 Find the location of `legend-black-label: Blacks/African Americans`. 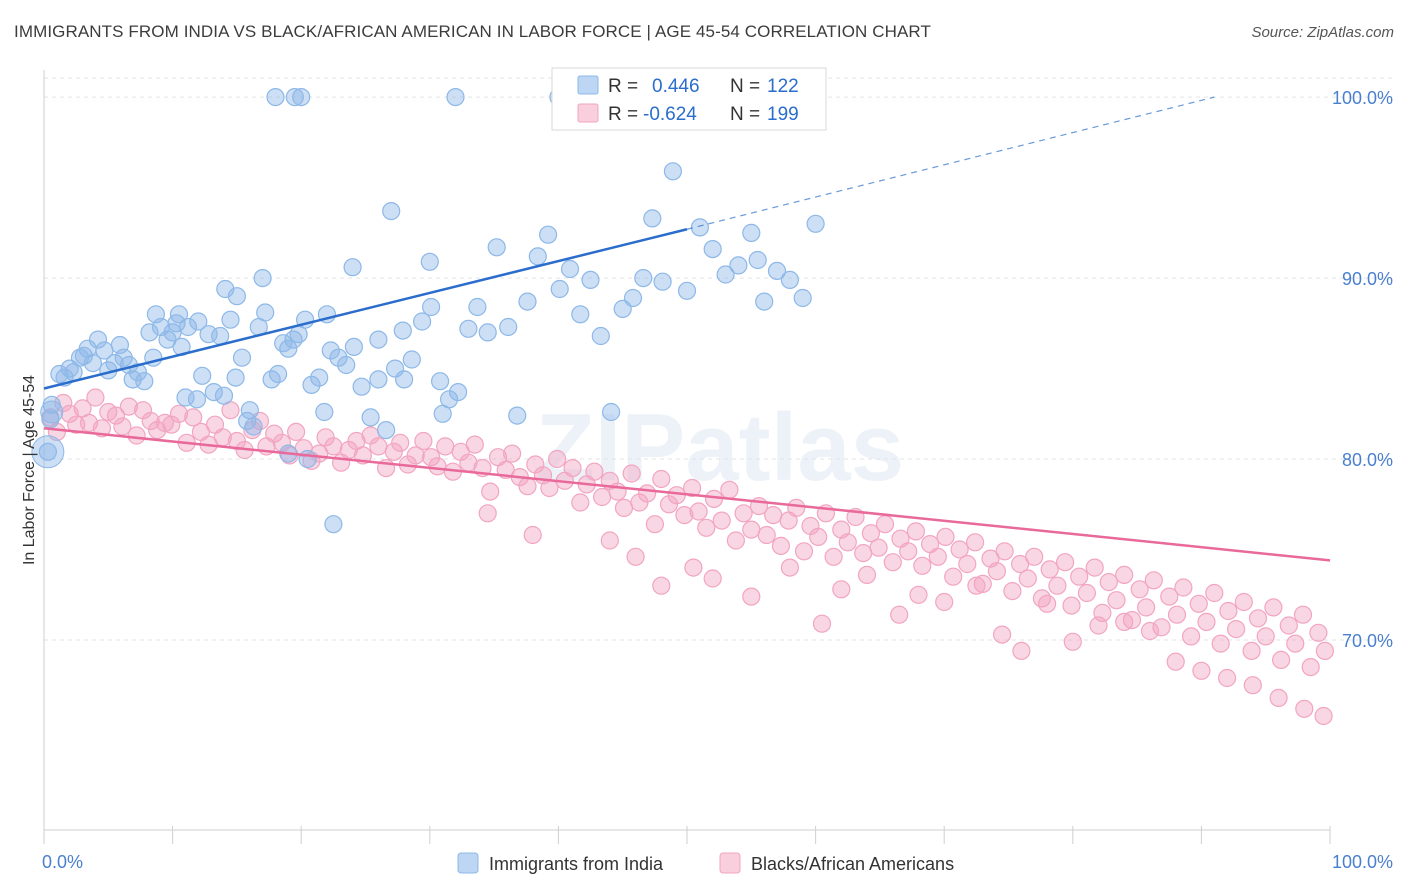

legend-black-label: Blacks/African Americans is located at coordinates (852, 864).